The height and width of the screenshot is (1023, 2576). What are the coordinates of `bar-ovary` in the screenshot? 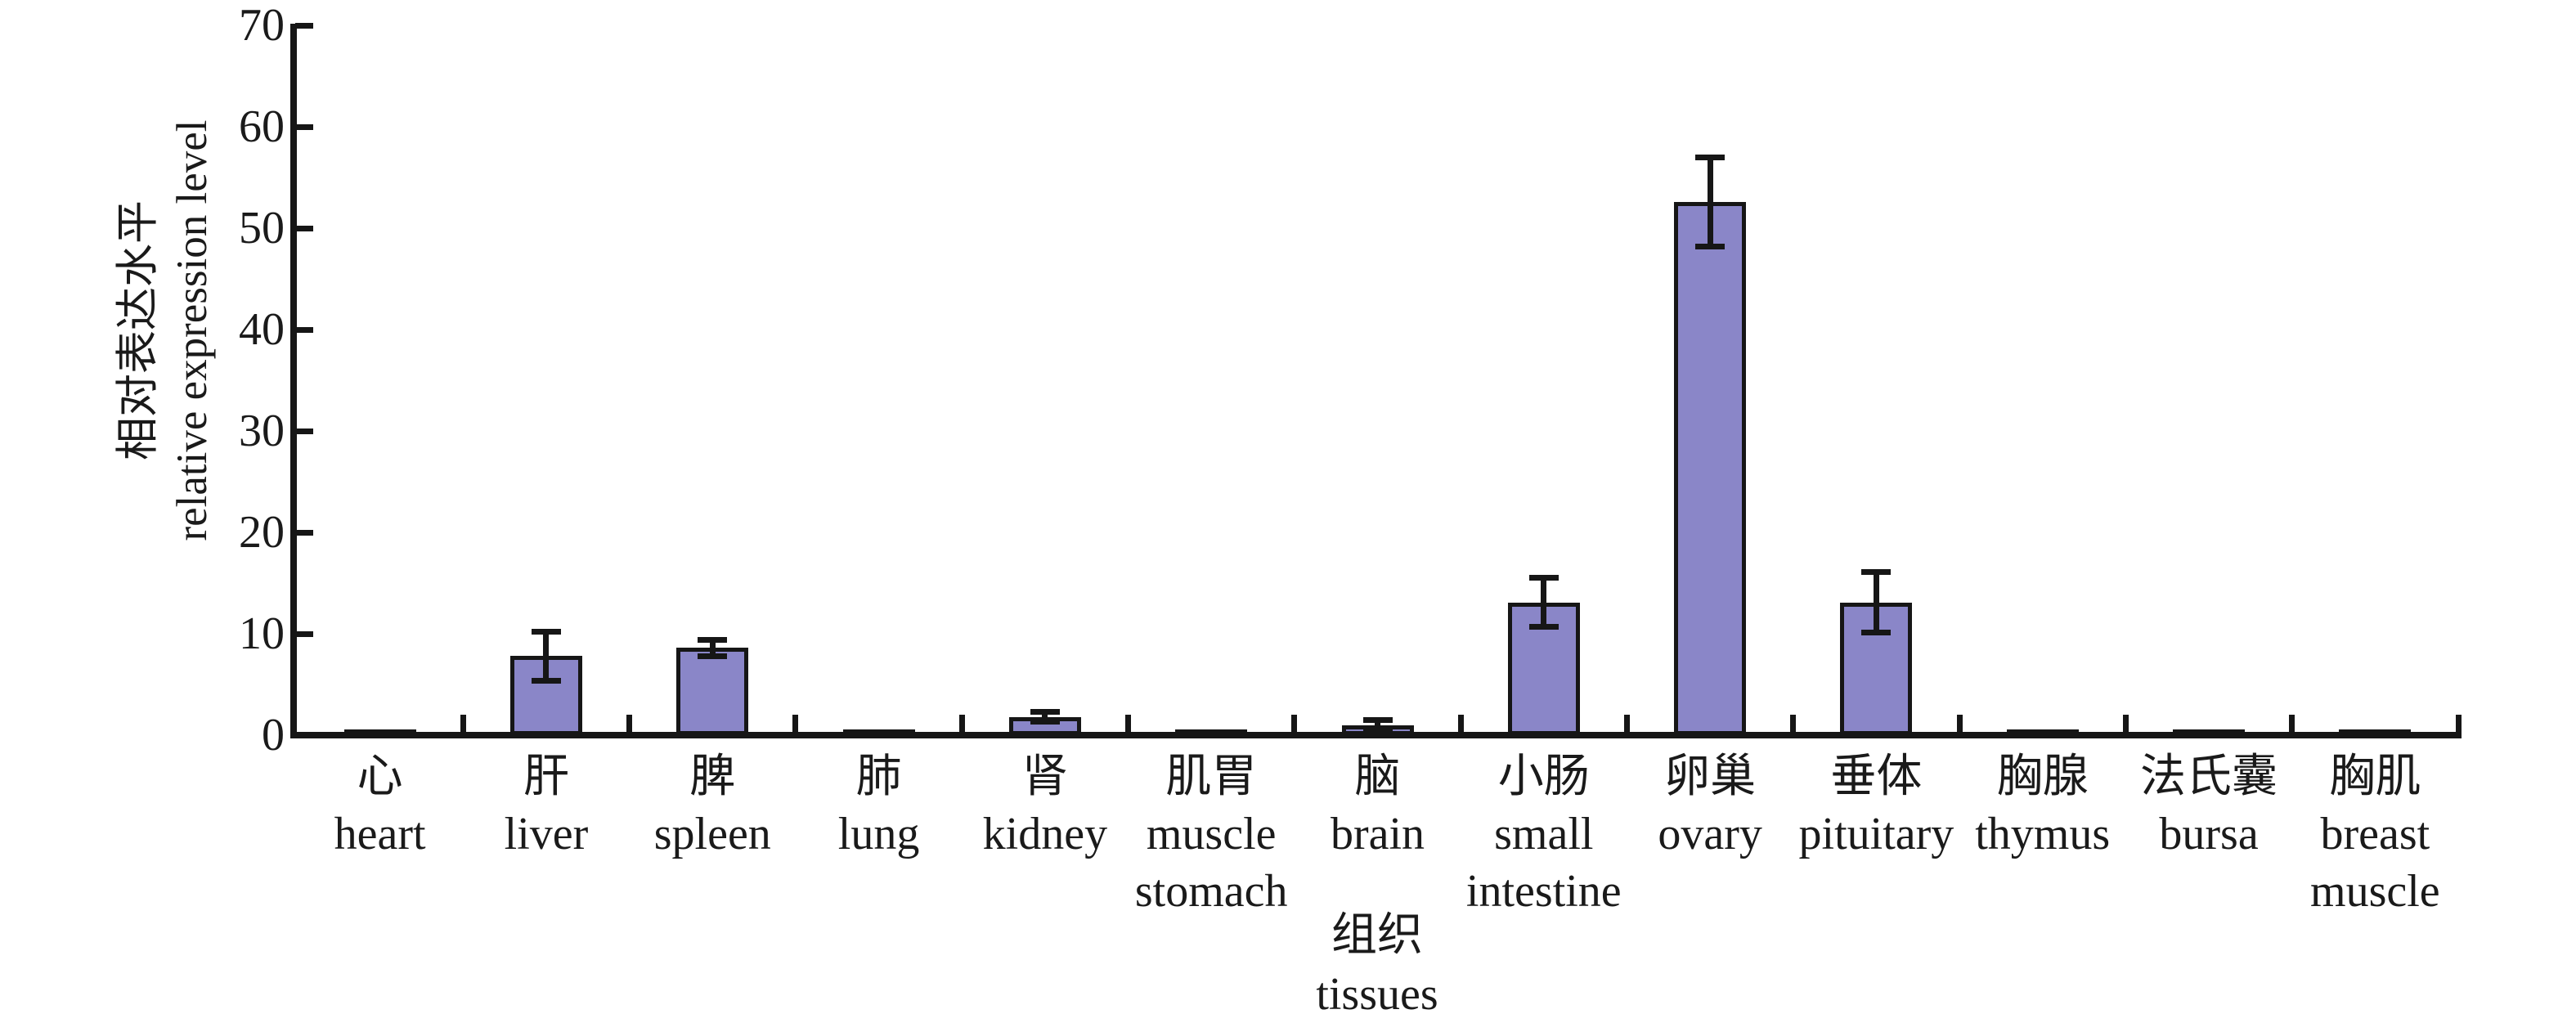 It's located at (1711, 468).